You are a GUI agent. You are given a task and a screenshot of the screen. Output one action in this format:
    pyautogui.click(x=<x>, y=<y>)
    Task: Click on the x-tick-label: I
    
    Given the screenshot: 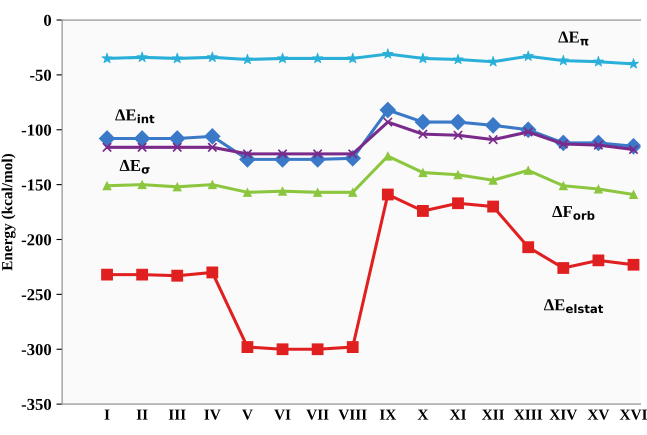 What is the action you would take?
    pyautogui.click(x=107, y=415)
    